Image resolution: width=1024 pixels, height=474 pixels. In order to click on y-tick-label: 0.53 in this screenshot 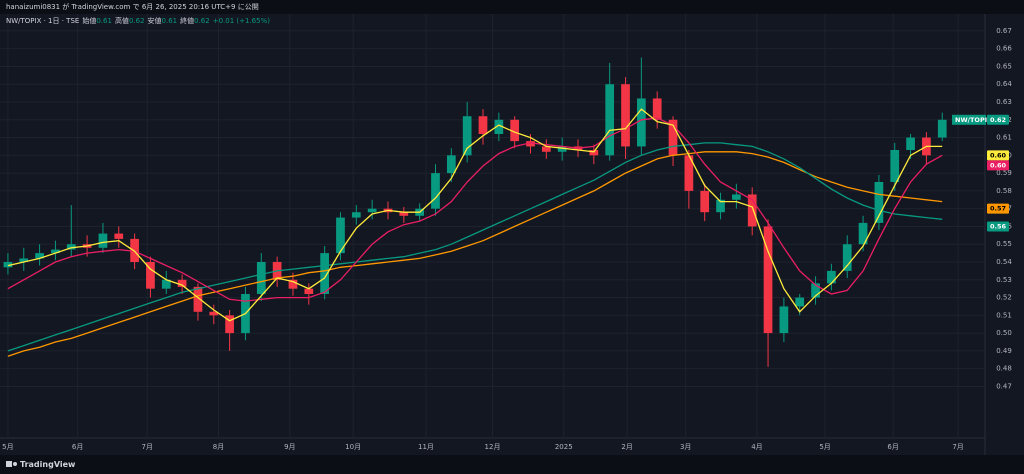, I will do `click(1004, 280)`.